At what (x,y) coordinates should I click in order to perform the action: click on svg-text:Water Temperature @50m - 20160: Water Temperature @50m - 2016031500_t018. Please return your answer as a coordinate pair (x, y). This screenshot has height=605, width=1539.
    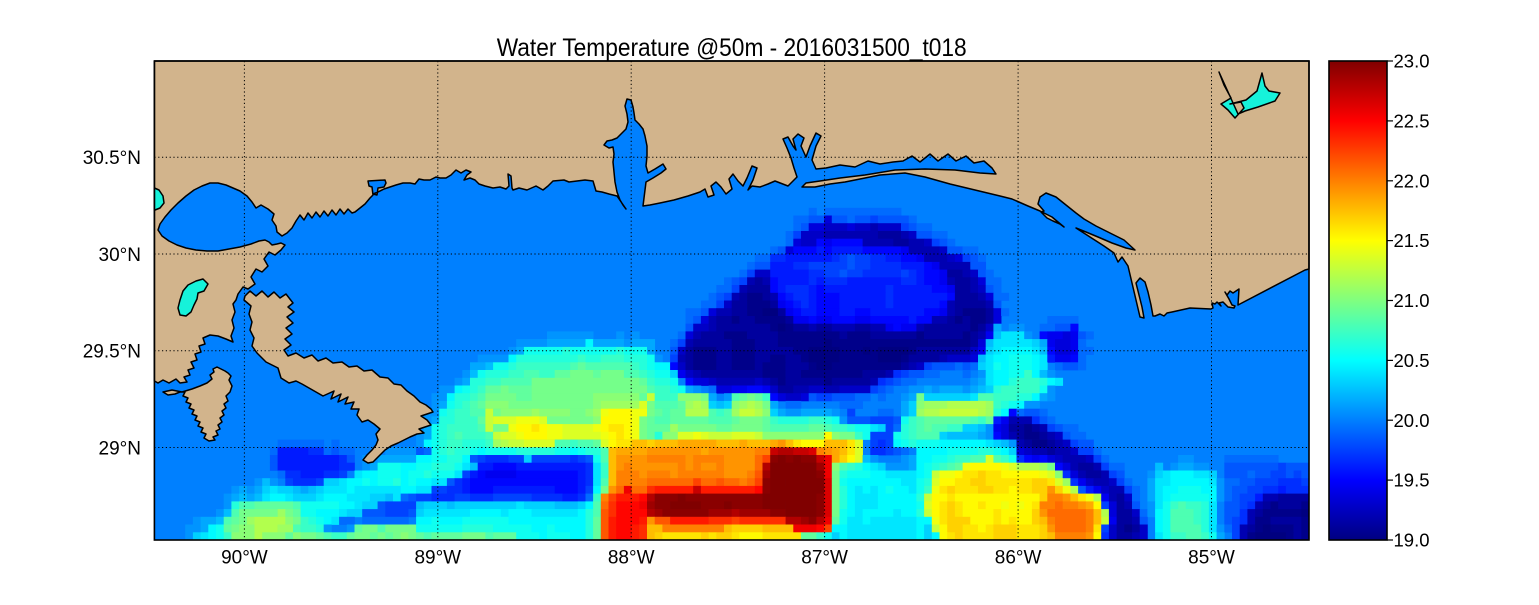
    Looking at the image, I should click on (732, 48).